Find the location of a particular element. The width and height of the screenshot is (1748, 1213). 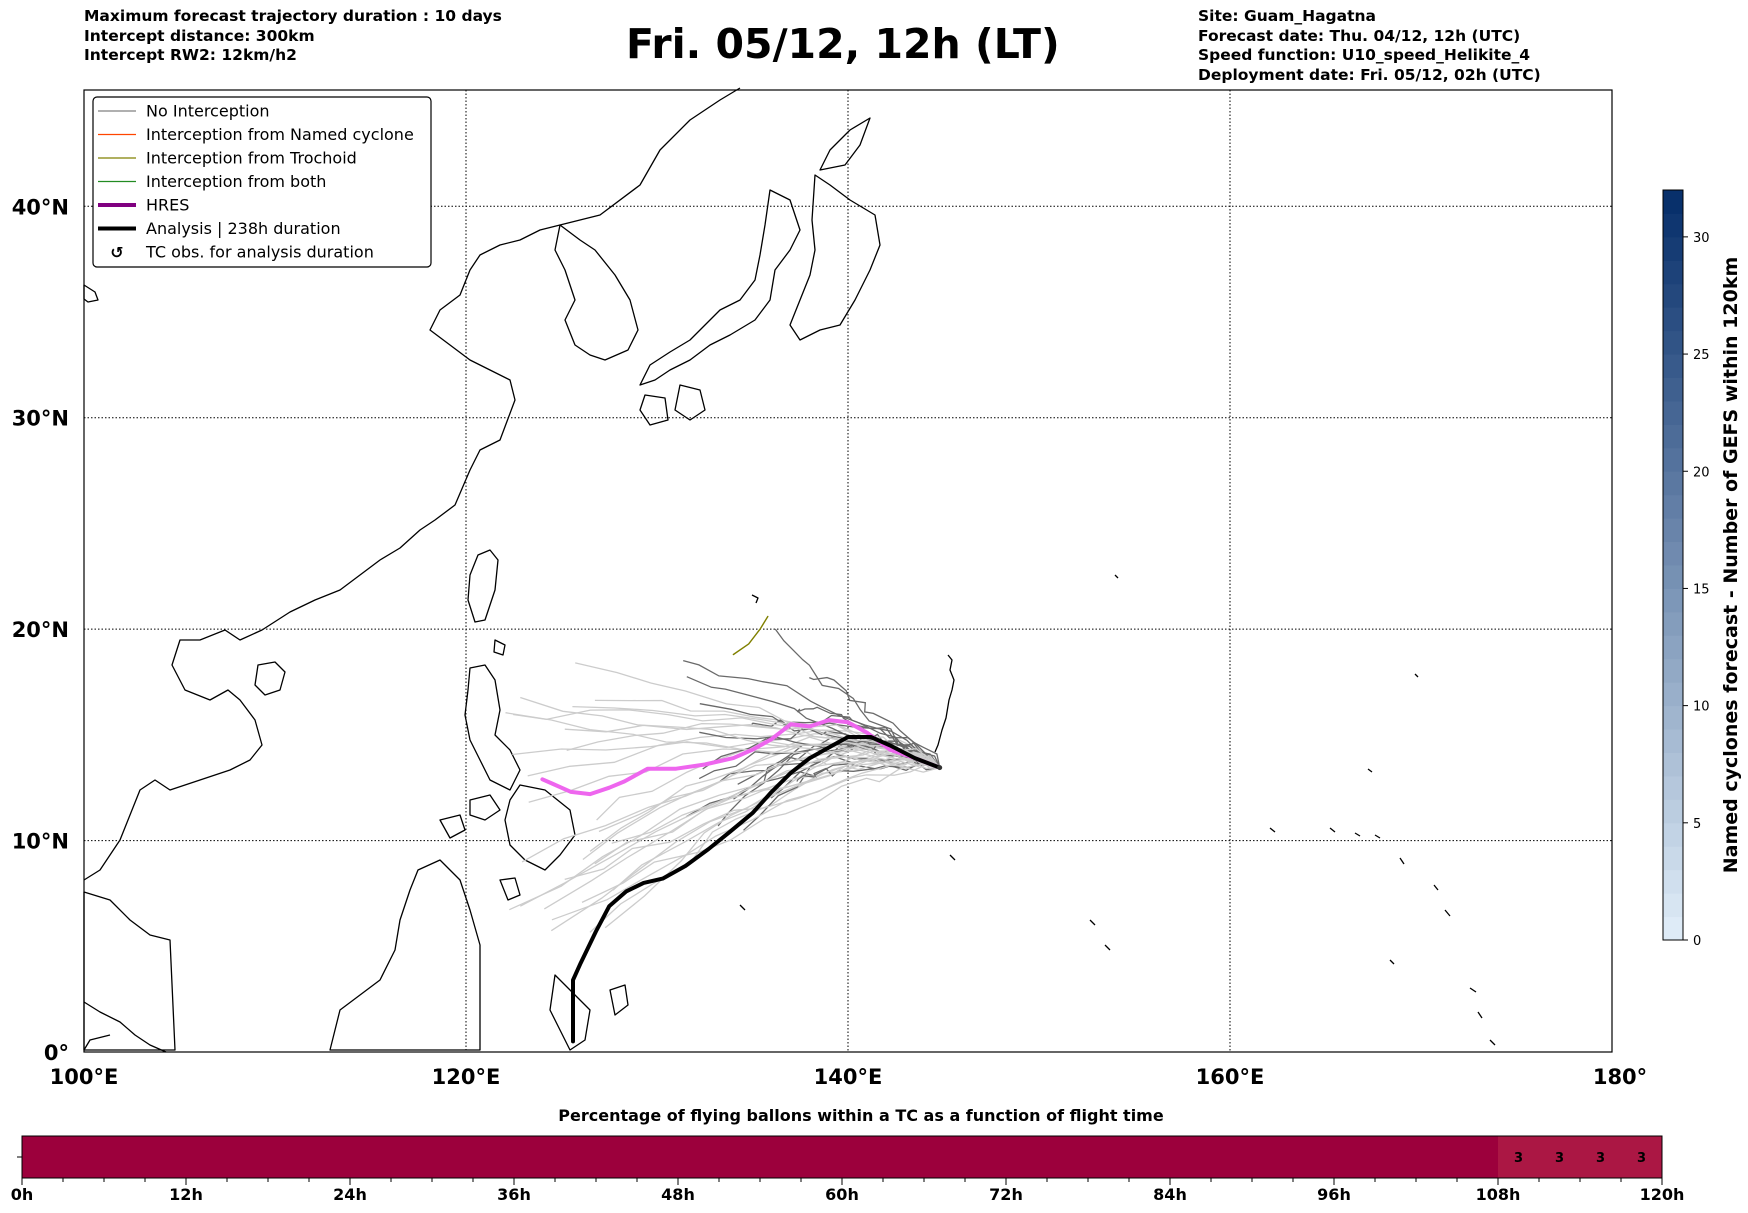

y-tick-label: 20°N is located at coordinates (40, 630).